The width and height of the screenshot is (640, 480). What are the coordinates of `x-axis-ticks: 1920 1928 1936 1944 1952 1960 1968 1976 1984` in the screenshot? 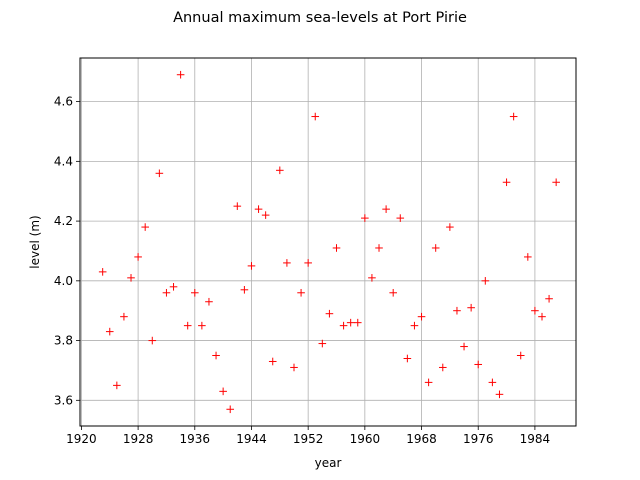 It's located at (308, 436).